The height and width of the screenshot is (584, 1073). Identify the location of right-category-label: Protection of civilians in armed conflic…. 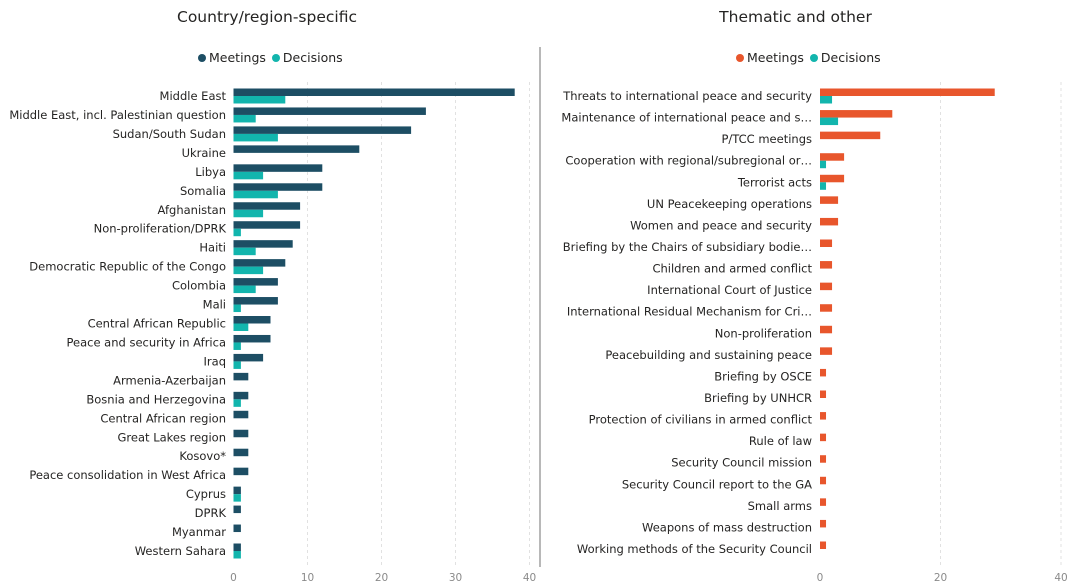
(701, 420).